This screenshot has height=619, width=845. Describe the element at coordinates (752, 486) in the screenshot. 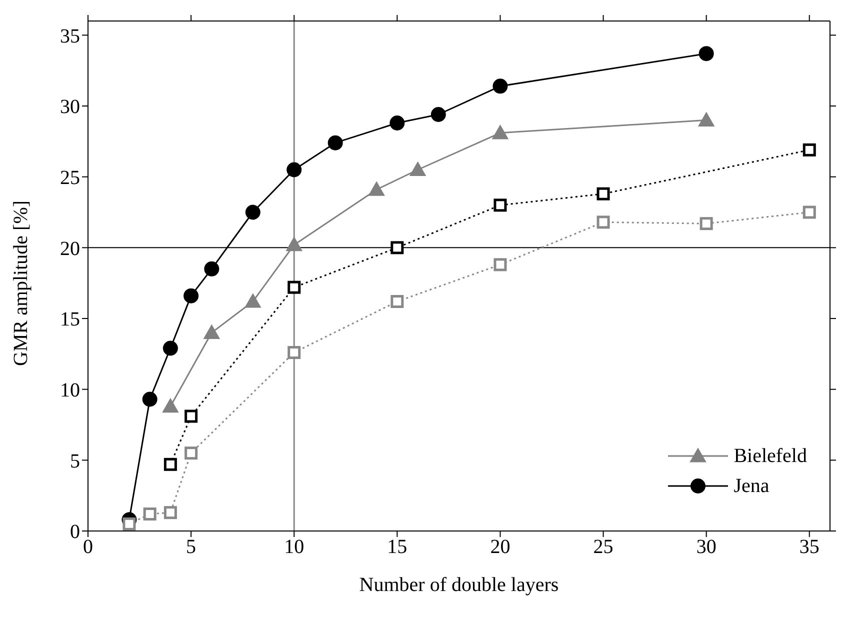

I see `legend-label: Jena` at that location.